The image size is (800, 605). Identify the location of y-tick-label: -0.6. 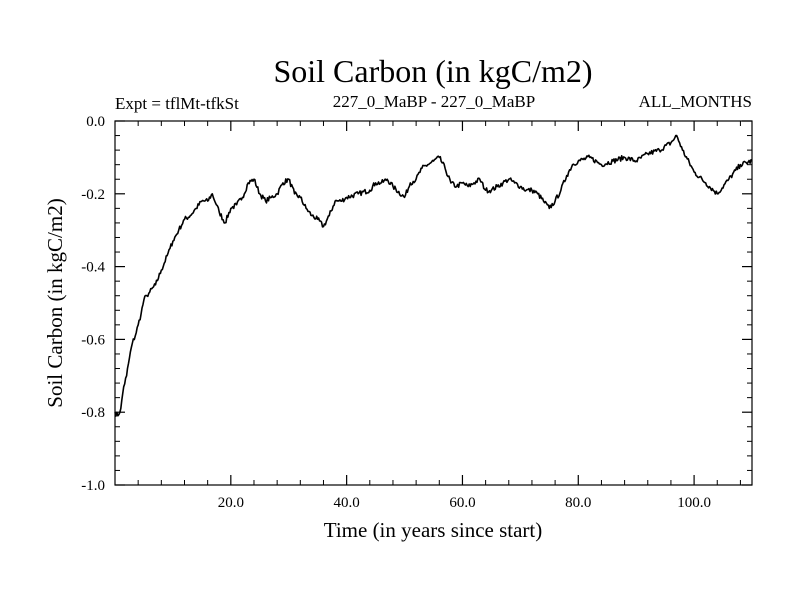
(93, 340).